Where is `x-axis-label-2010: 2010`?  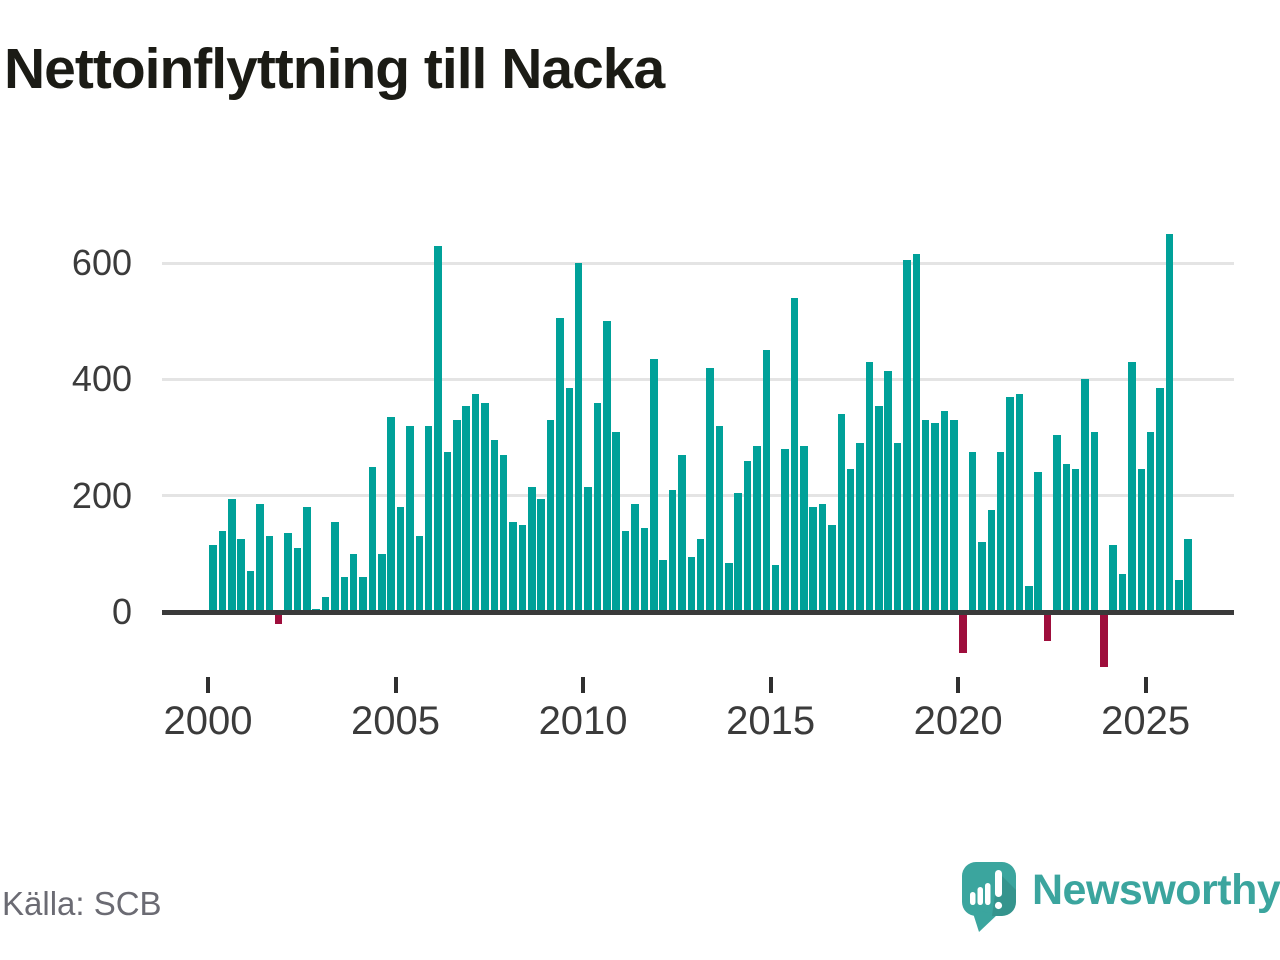
x-axis-label-2010: 2010 is located at coordinates (583, 721).